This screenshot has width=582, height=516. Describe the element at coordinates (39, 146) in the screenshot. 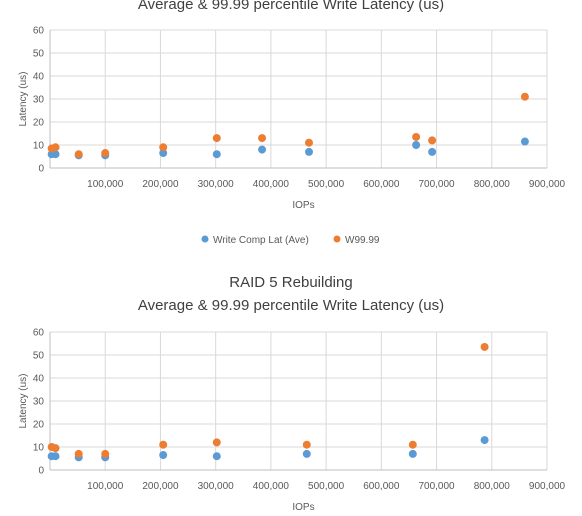

I see `chart1-y-tick-label: 10` at that location.